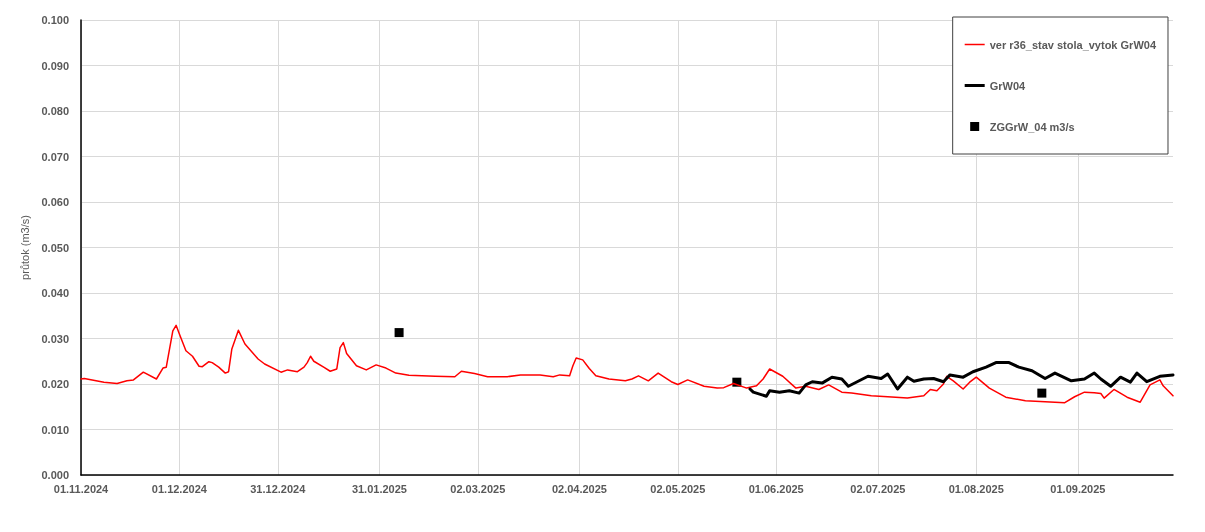 This screenshot has width=1205, height=532. Describe the element at coordinates (179, 488) in the screenshot. I see `x-tick-label: 01.12.2024` at that location.